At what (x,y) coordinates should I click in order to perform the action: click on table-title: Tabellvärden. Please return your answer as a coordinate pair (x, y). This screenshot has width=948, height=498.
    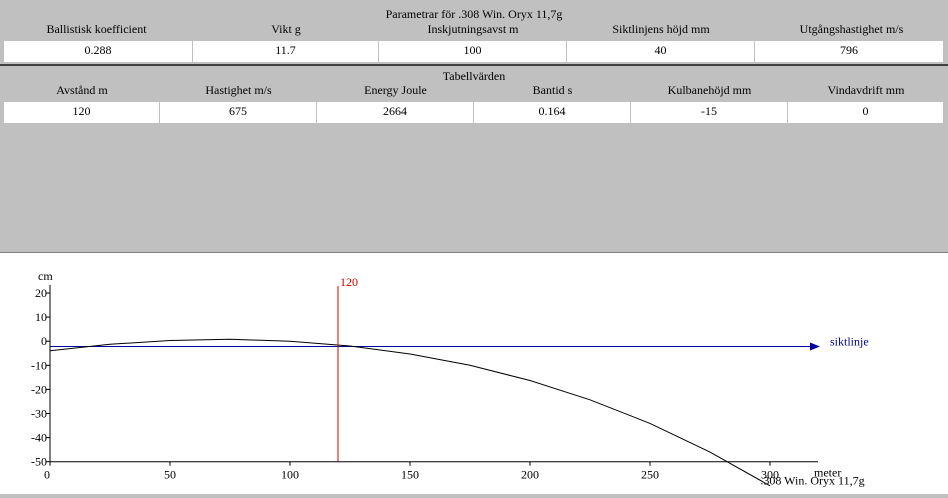
    Looking at the image, I should click on (474, 76).